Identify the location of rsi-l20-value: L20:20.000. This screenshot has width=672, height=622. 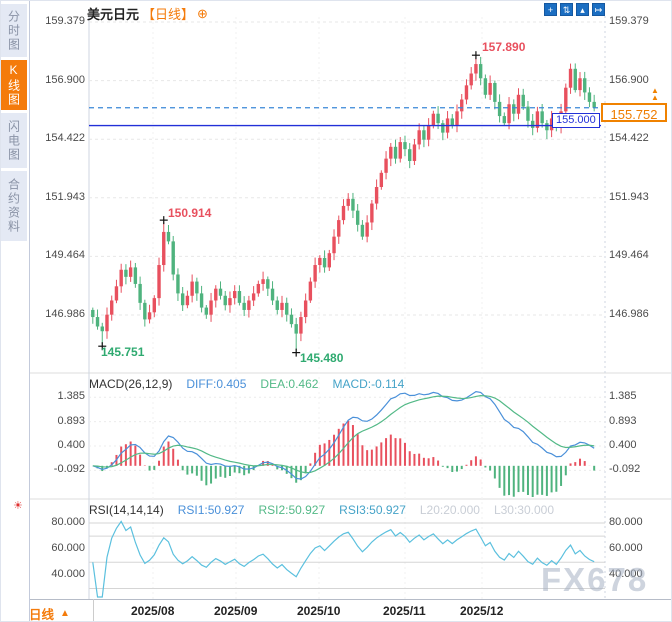
(449, 510).